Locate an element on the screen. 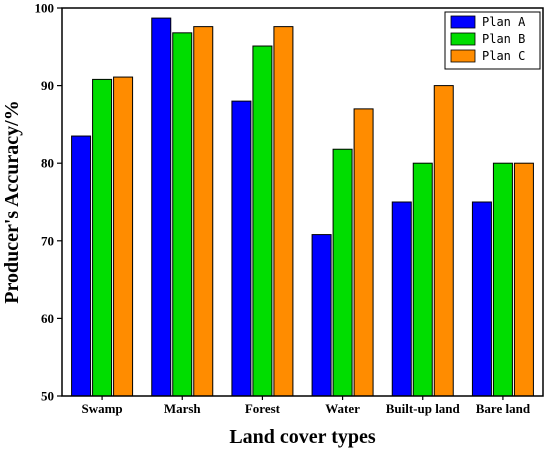 The image size is (550, 453). x-tick-label: Built-up land is located at coordinates (423, 408).